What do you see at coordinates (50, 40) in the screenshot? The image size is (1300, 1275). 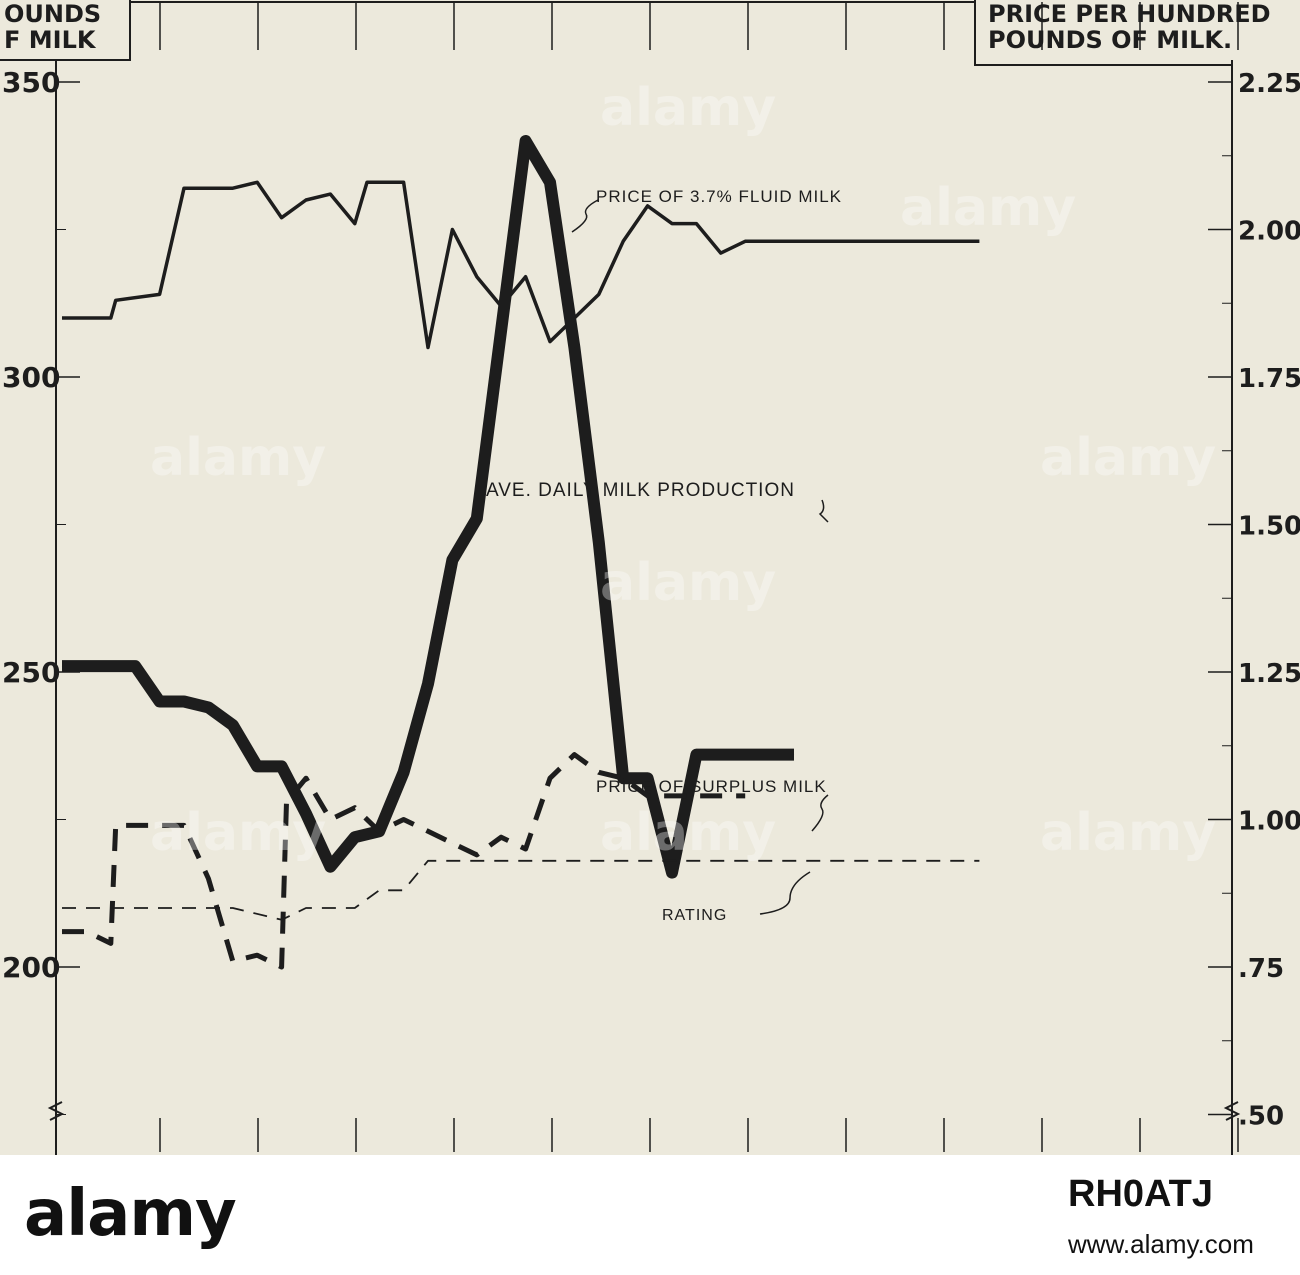 I see `left-axis-title: F MILK` at bounding box center [50, 40].